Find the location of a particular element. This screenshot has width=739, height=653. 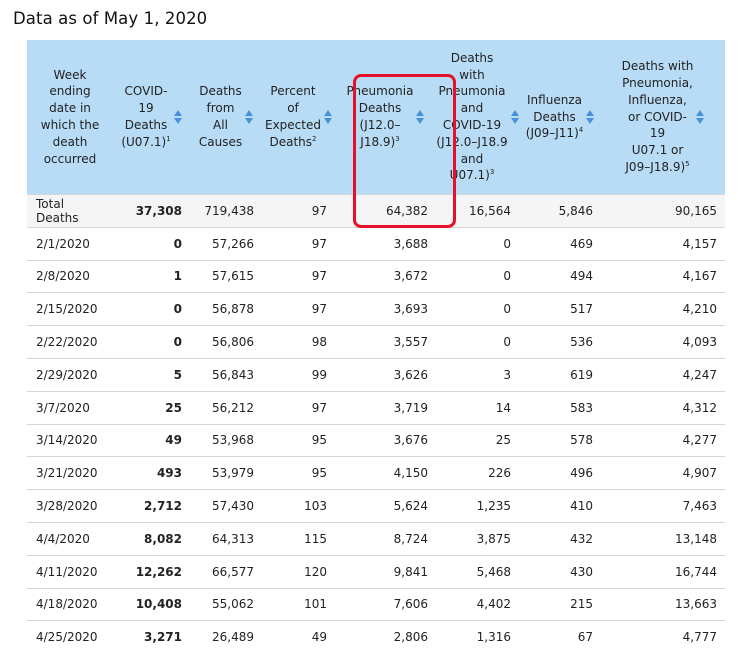

cell-pneumonia-deaths: 64,382 is located at coordinates (385, 211).